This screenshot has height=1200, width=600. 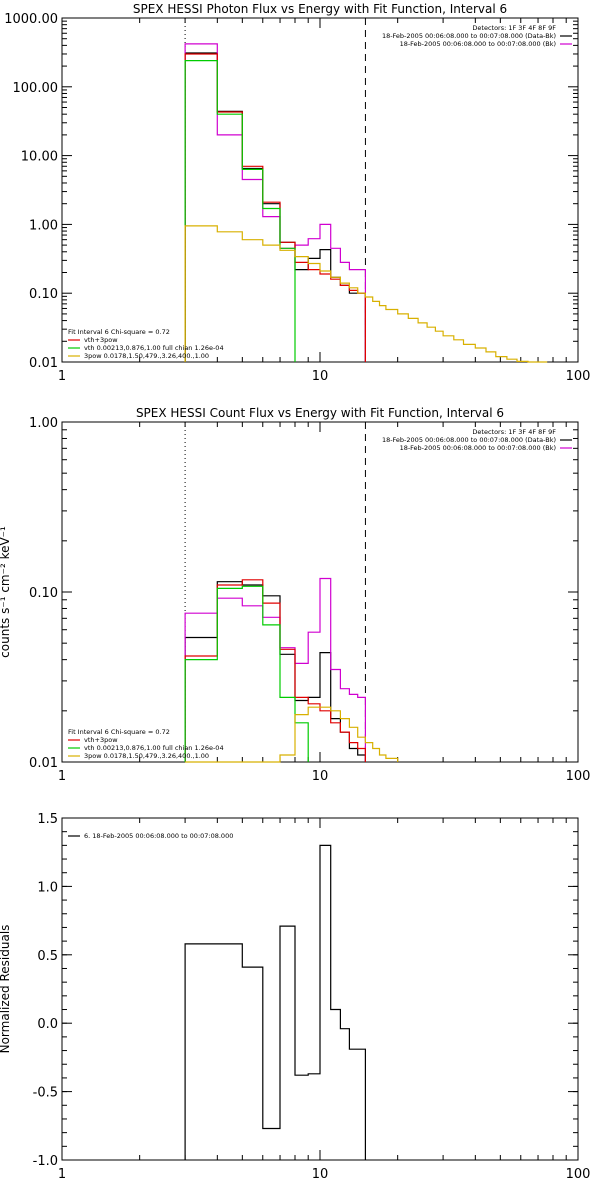 I want to click on y-axis-label: counts s⁻¹ cm⁻² keV⁻¹, so click(x=6, y=592).